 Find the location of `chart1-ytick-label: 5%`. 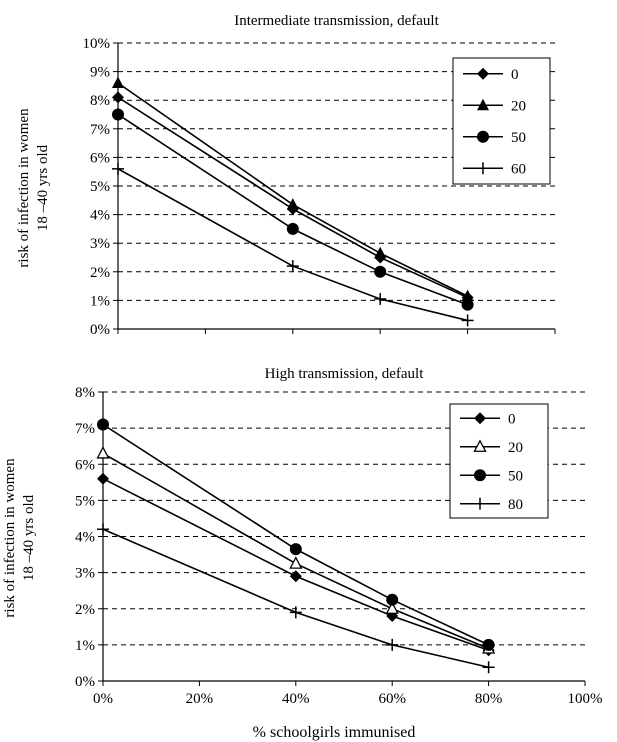

chart1-ytick-label: 5% is located at coordinates (100, 187).